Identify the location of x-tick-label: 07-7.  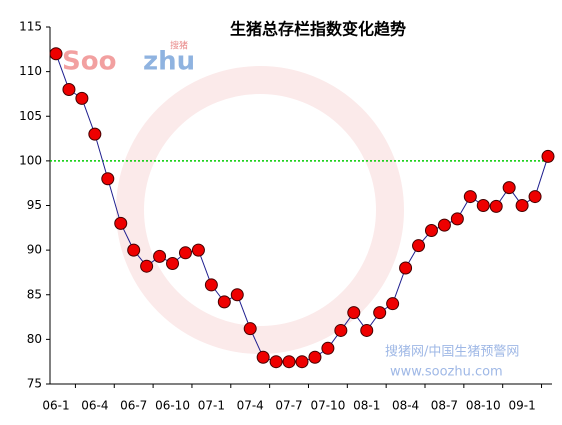
(288, 406).